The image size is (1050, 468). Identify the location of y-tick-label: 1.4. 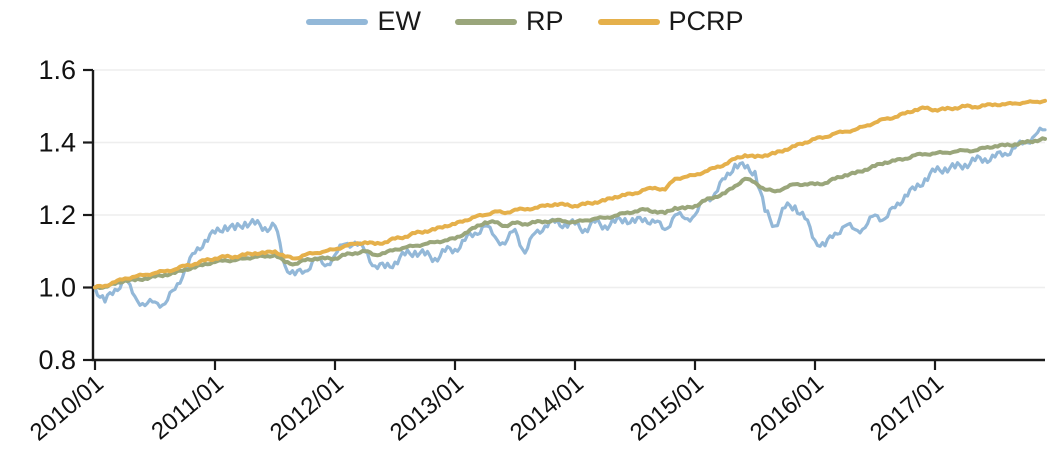
(57, 143).